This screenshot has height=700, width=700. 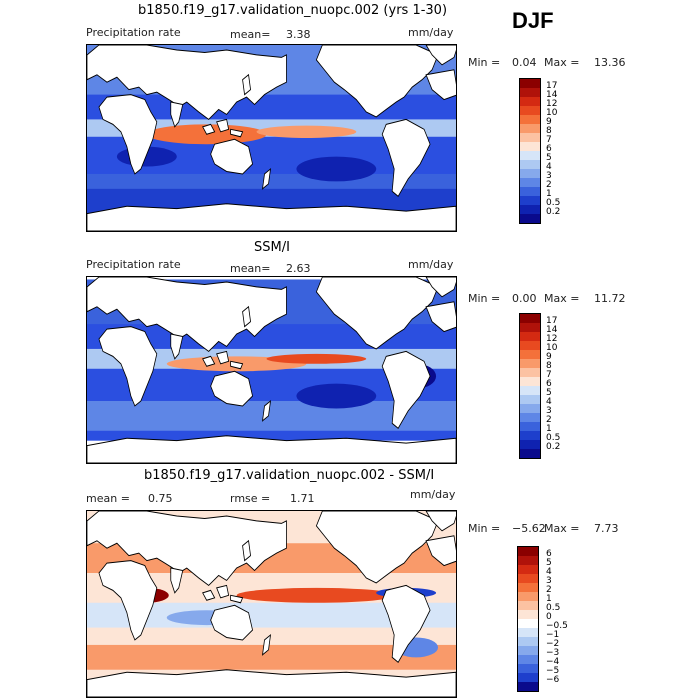 What do you see at coordinates (553, 635) in the screenshot?
I see `colorbar-tick-label: −1` at bounding box center [553, 635].